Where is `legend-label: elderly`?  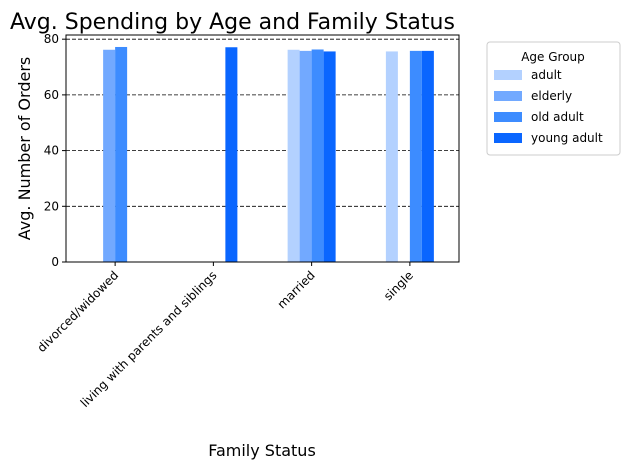 legend-label: elderly is located at coordinates (551, 96).